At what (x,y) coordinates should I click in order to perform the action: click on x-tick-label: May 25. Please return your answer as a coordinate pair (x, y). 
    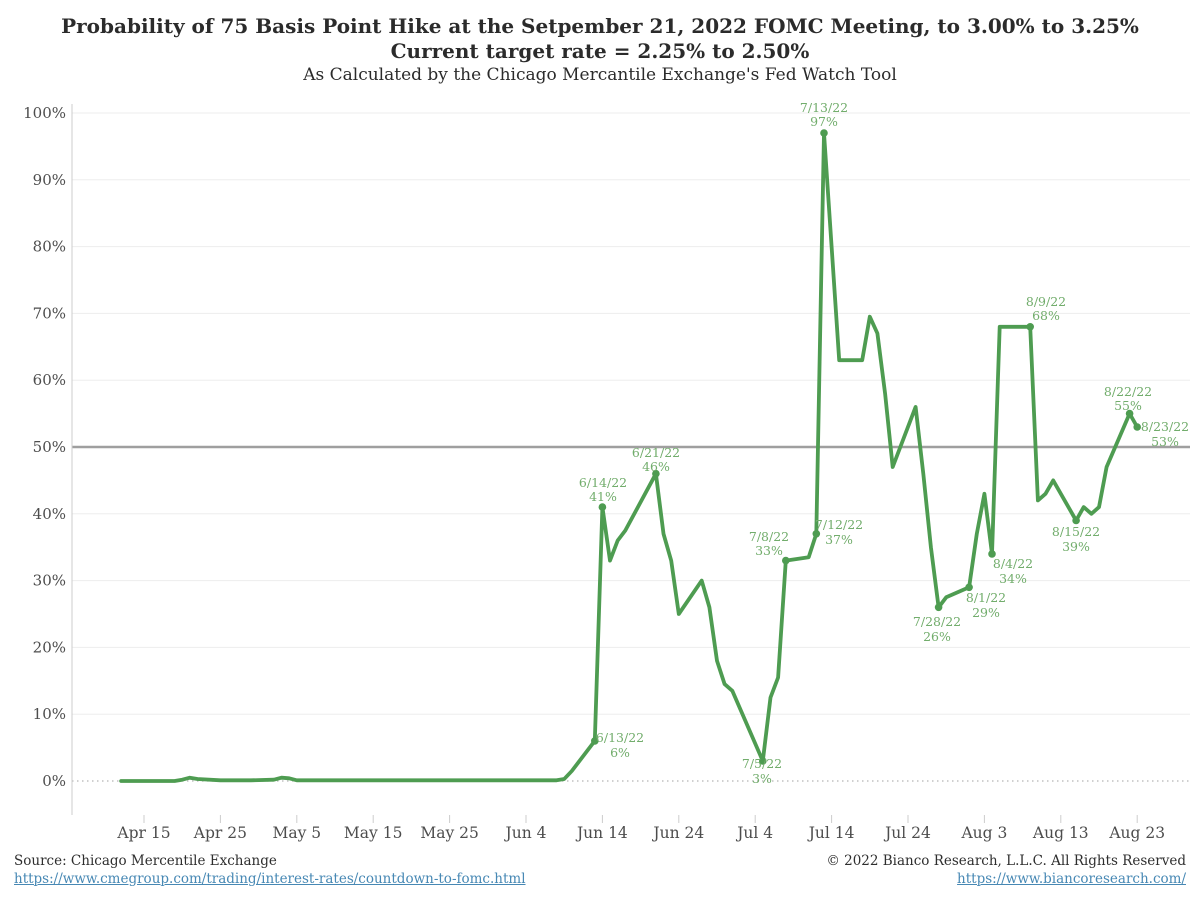
    Looking at the image, I should click on (449, 833).